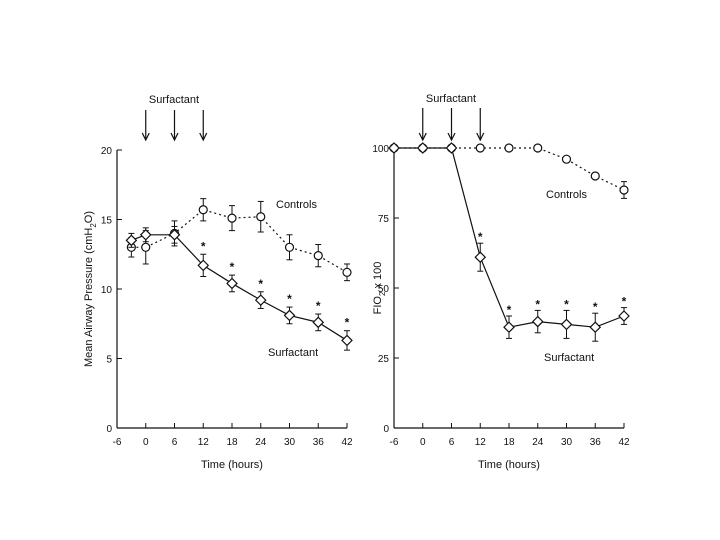 Image resolution: width=720 pixels, height=540 pixels. What do you see at coordinates (107, 221) in the screenshot?
I see `y-tick-label: 15` at bounding box center [107, 221].